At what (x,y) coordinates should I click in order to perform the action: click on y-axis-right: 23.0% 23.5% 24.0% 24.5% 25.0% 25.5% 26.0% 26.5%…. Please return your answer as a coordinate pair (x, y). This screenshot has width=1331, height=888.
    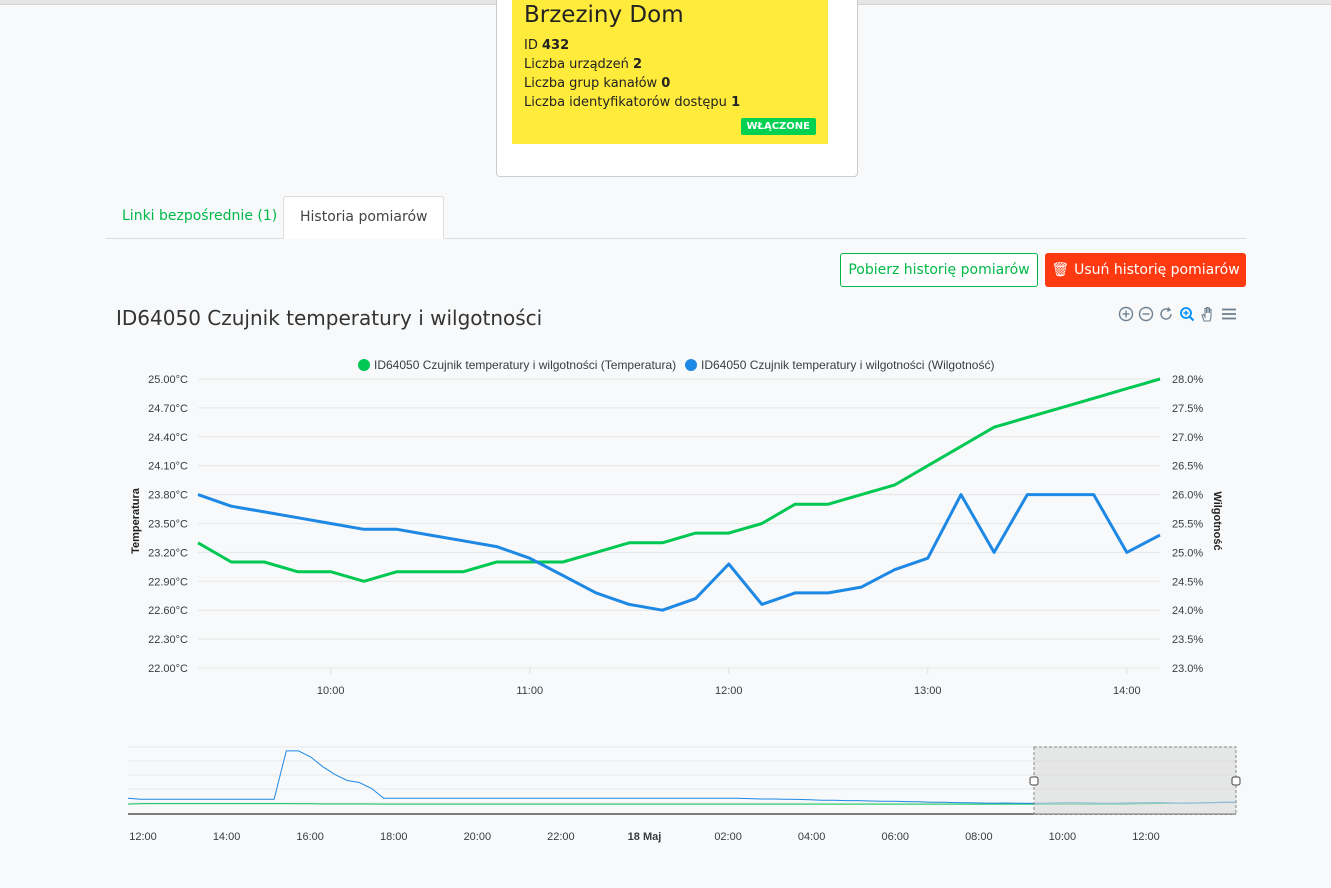
    Looking at the image, I should click on (1187, 524).